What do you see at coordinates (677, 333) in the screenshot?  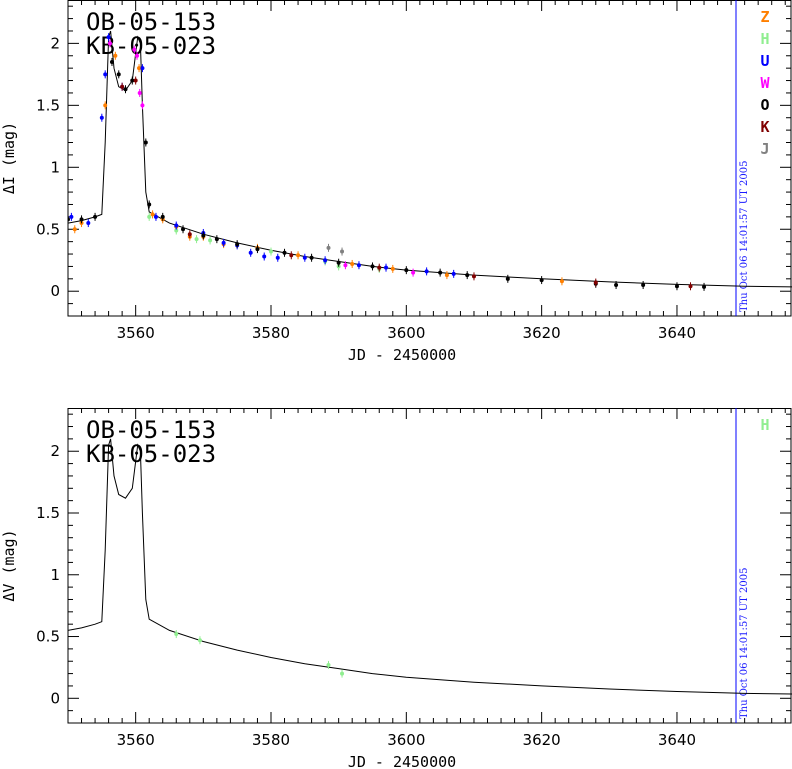 I see `x-tick-label: 3640` at bounding box center [677, 333].